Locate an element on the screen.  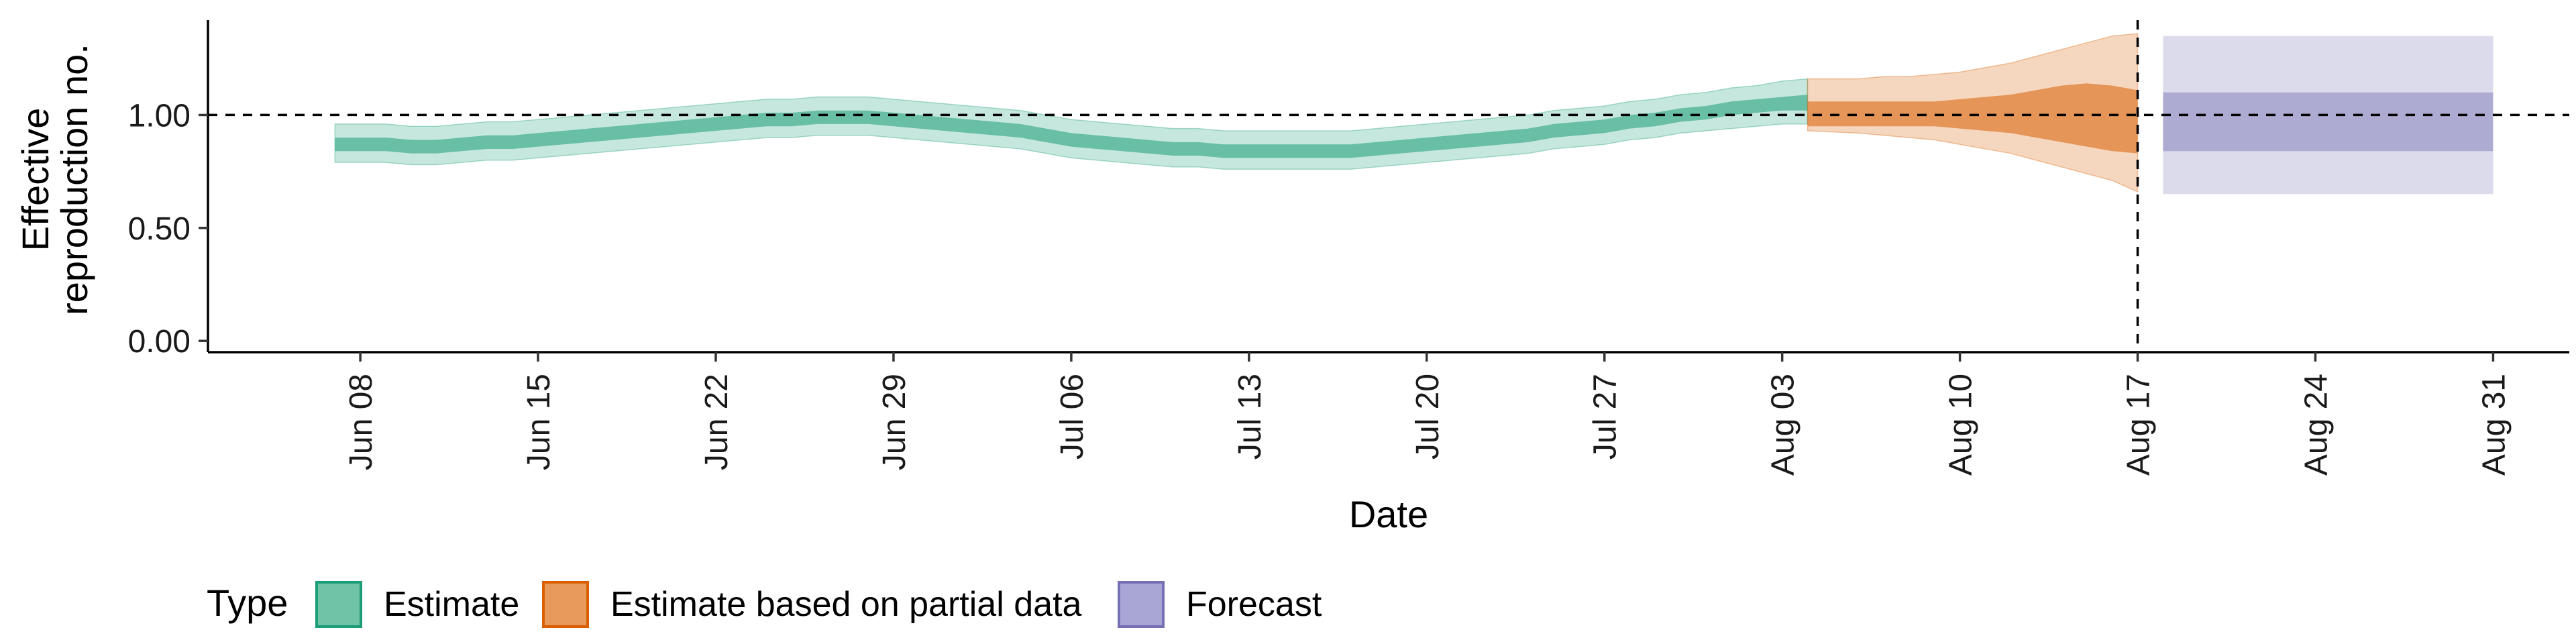
x-tick-label: Jun 15 is located at coordinates (539, 422).